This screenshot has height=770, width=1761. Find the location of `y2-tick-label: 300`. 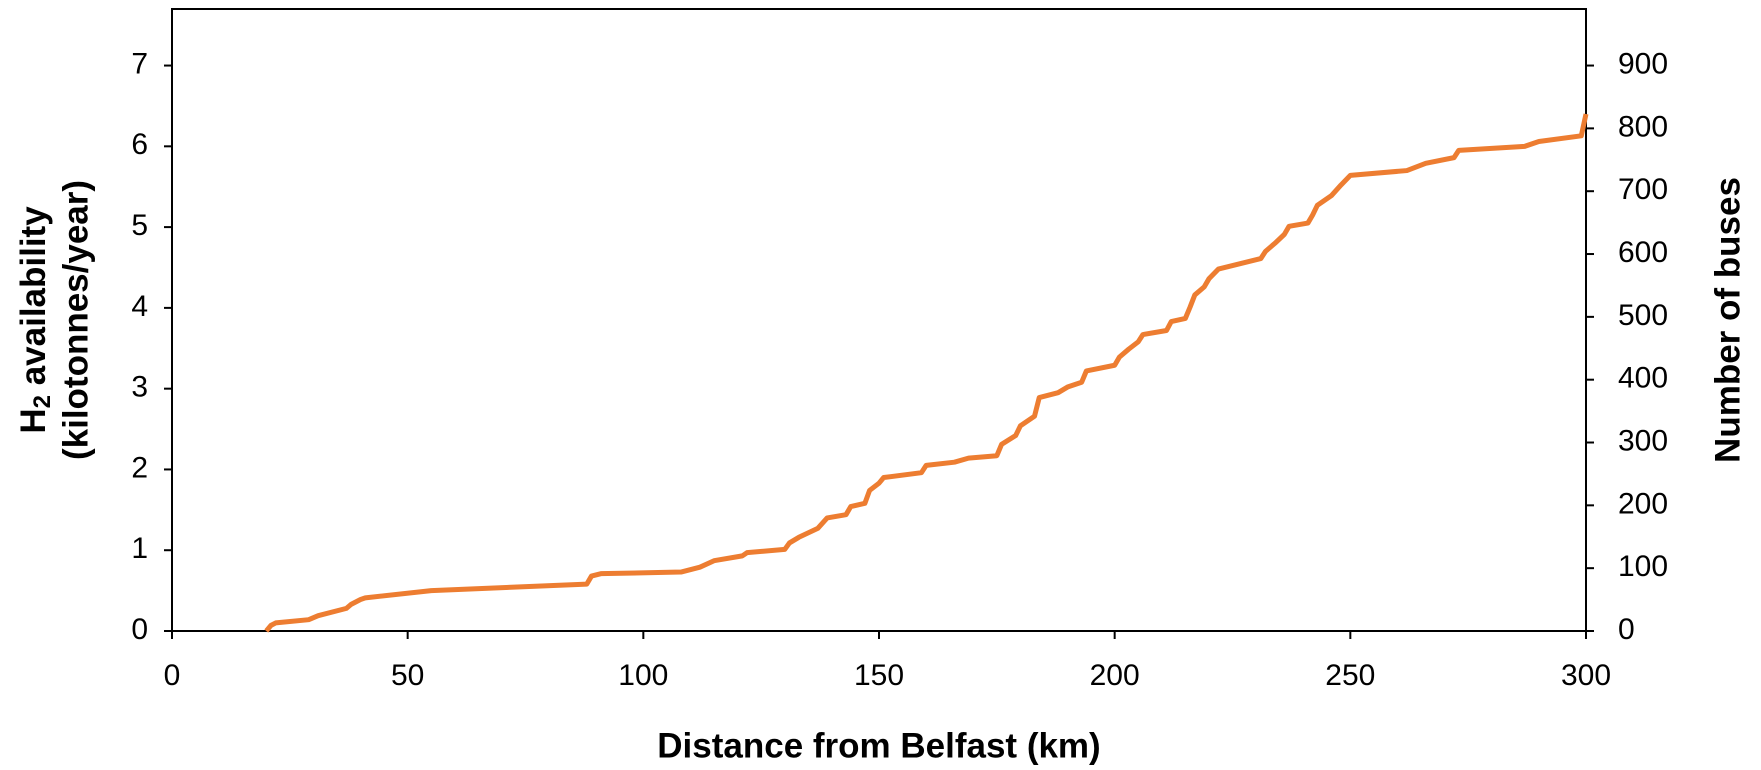

y2-tick-label: 300 is located at coordinates (1643, 440).